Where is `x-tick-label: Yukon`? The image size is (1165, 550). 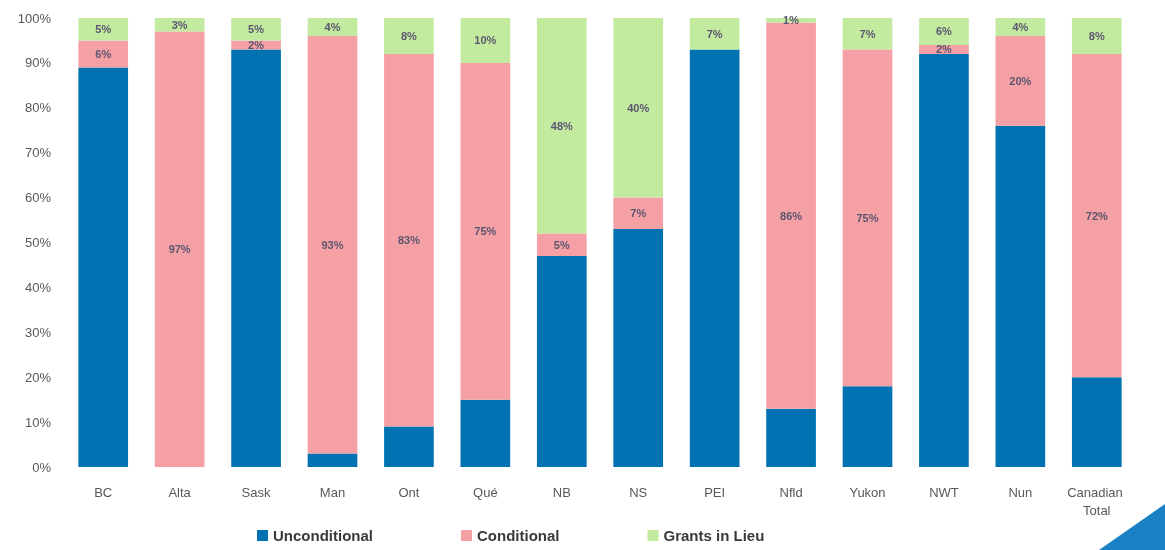
x-tick-label: Yukon is located at coordinates (867, 492).